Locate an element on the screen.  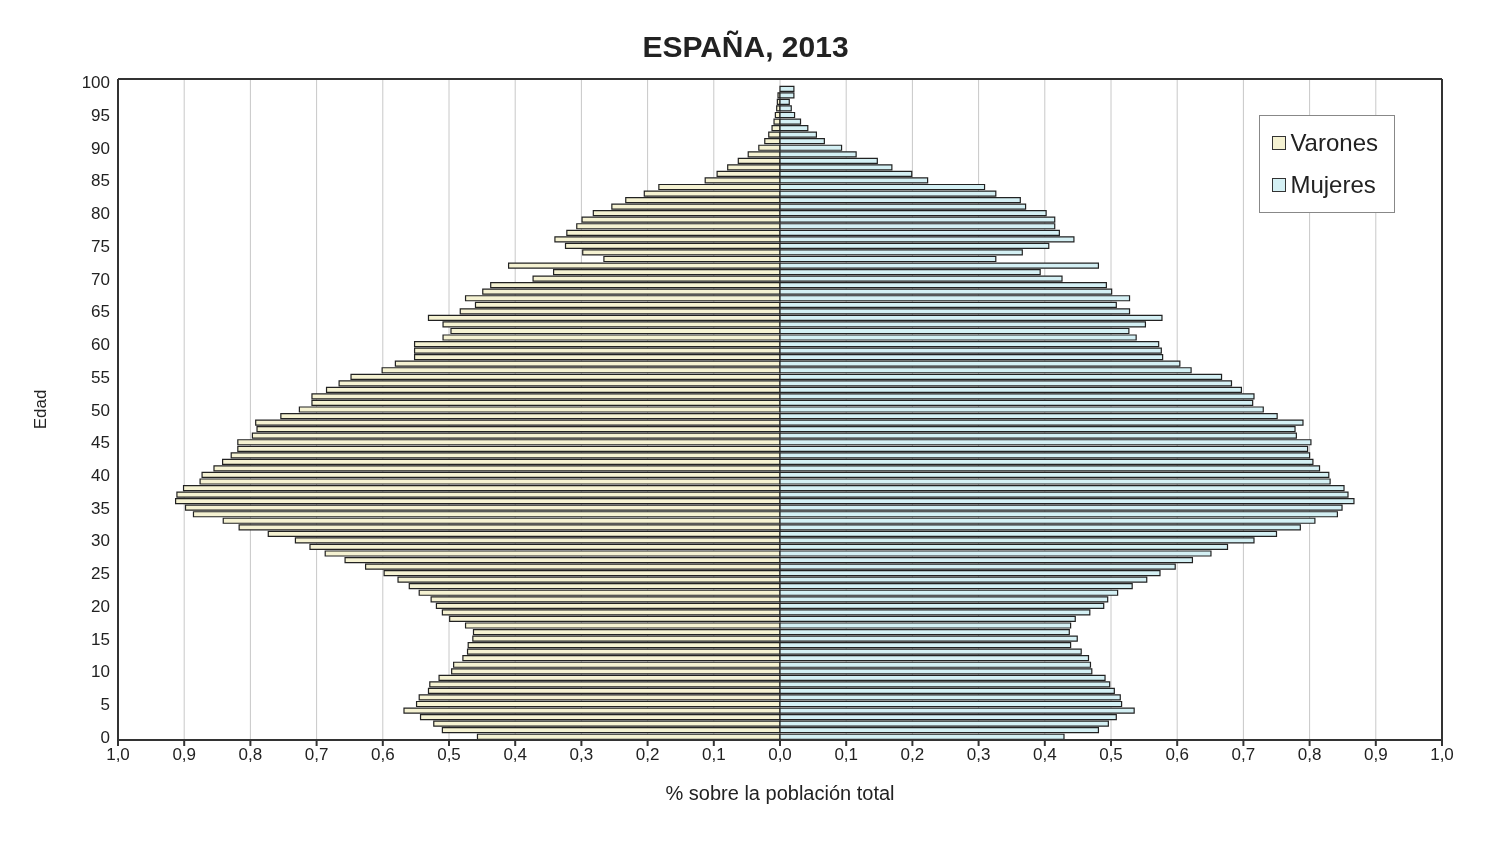
y-tick-label: 0 is located at coordinates (105, 737).